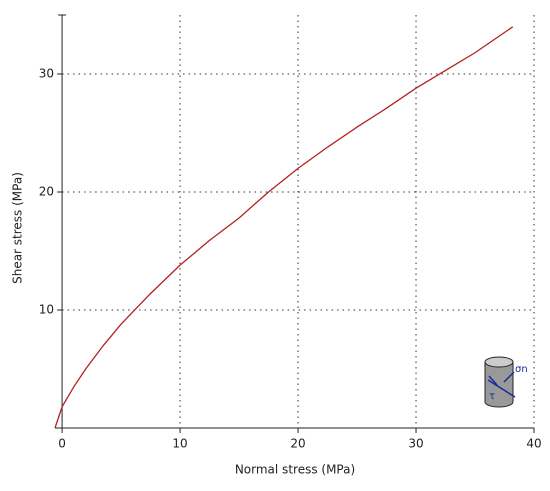 The image size is (550, 491). I want to click on y-axis-label: Shear stress (MPa), so click(18, 228).